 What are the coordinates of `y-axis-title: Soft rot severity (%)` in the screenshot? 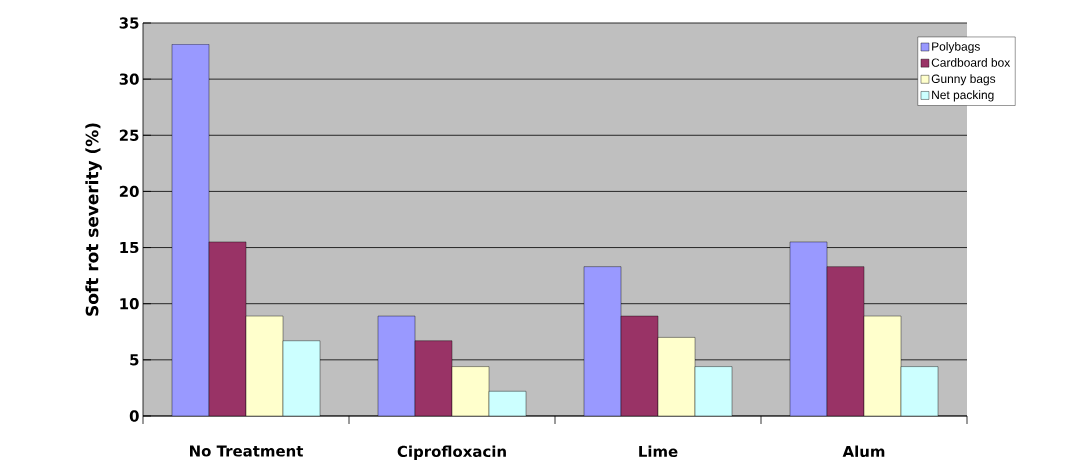 It's located at (93, 219).